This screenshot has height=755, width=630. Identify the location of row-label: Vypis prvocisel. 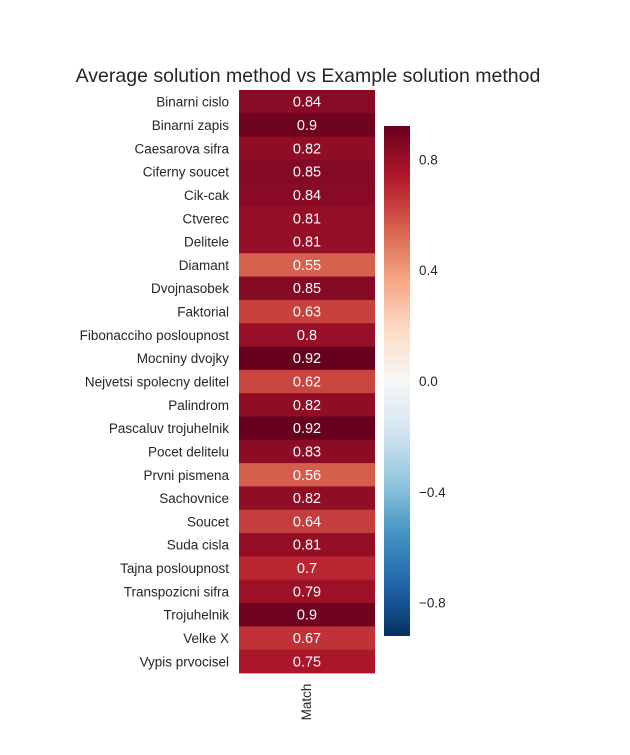
(184, 661).